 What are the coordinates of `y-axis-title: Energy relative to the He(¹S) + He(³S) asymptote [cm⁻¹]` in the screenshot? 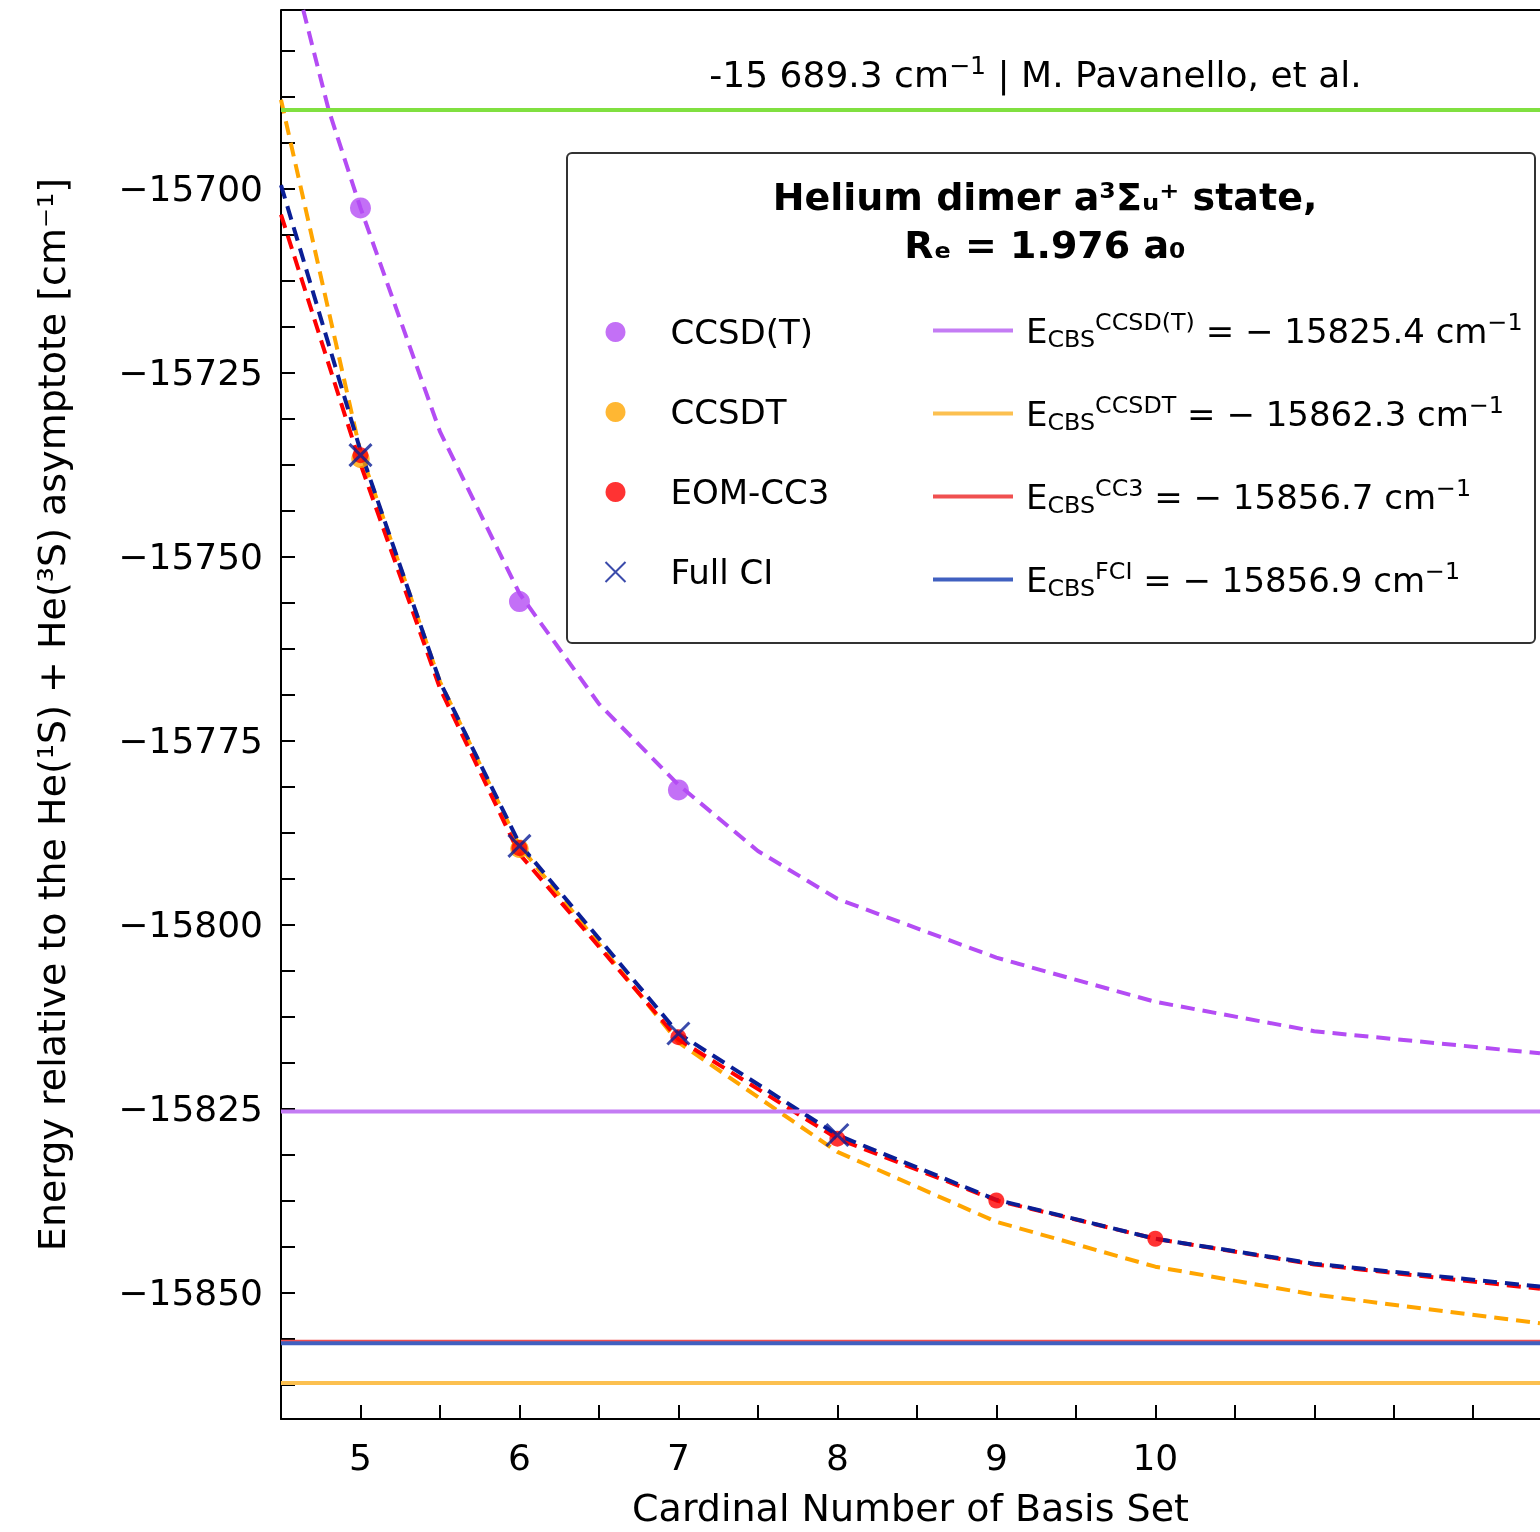 It's located at (52, 714).